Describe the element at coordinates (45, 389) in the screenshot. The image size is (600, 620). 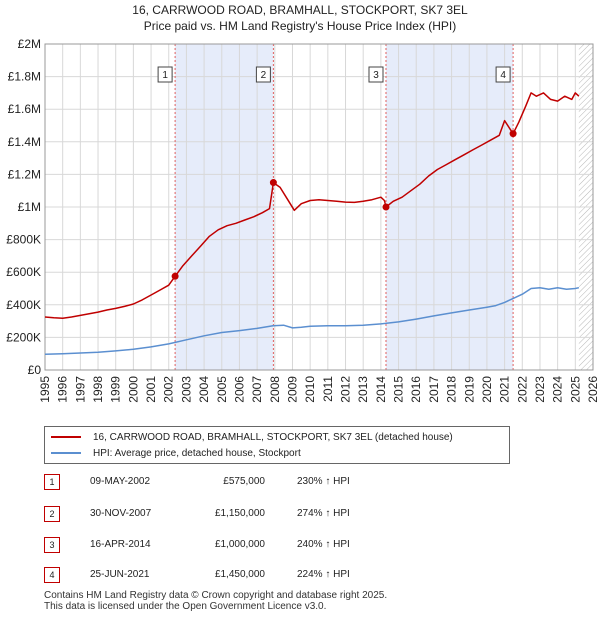
I see `x-tick-label: 1995` at that location.